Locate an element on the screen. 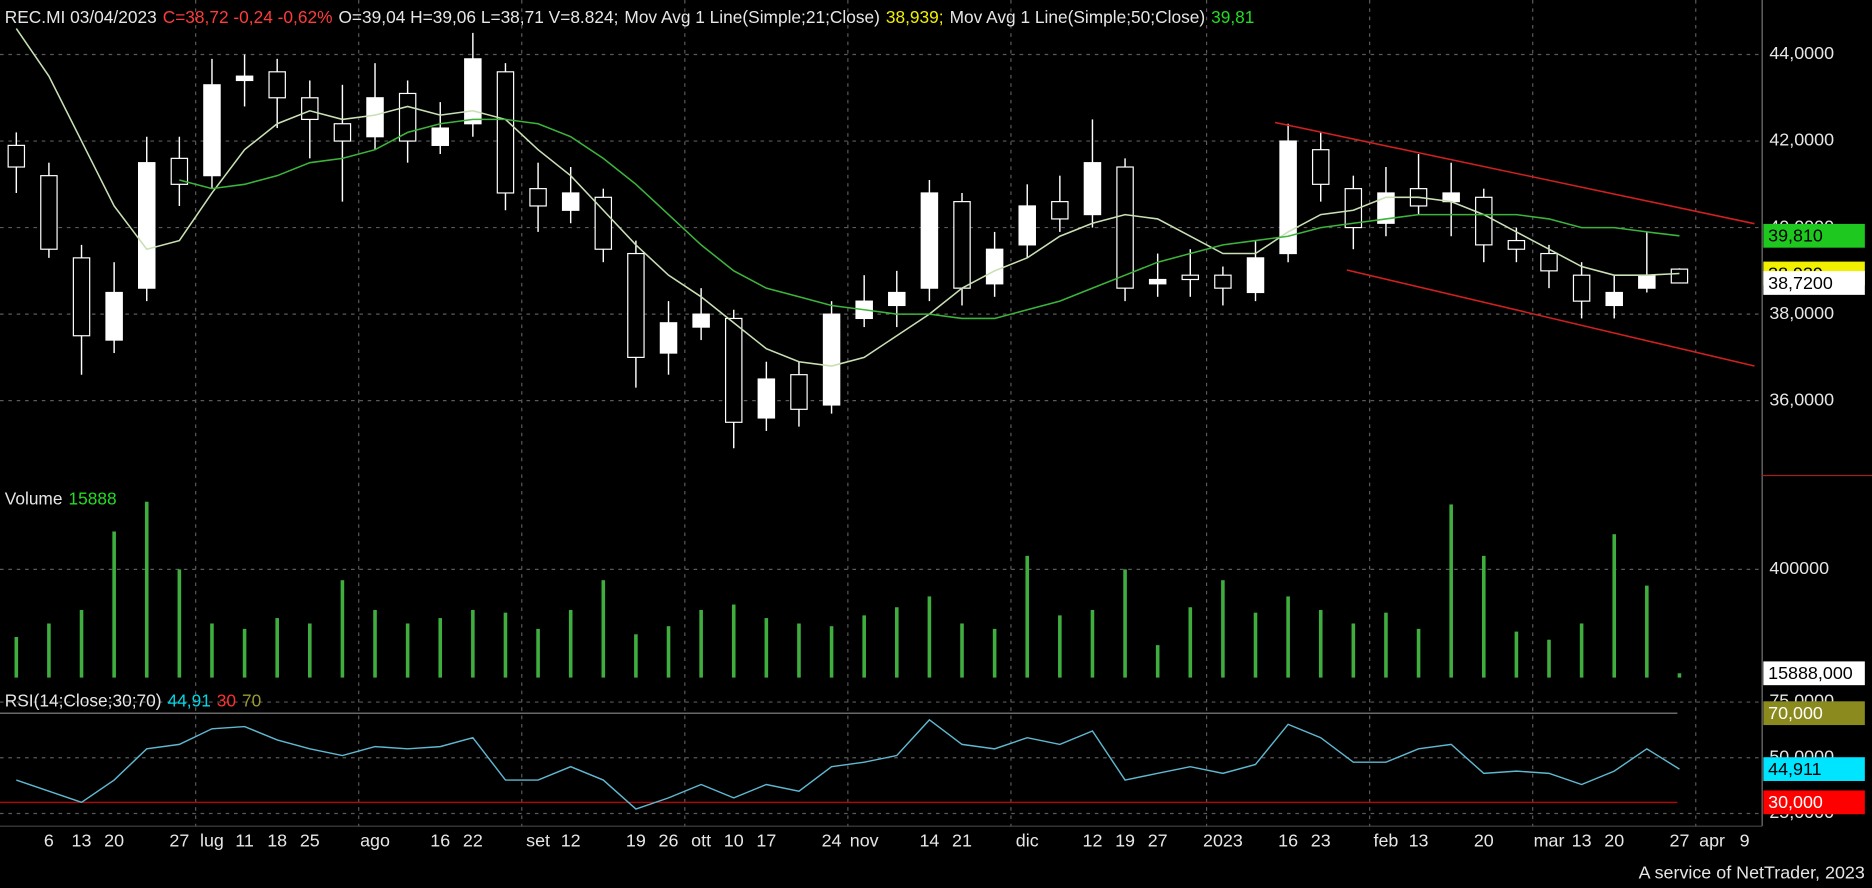 The image size is (1872, 888). x-tick-label: 25 is located at coordinates (310, 840).